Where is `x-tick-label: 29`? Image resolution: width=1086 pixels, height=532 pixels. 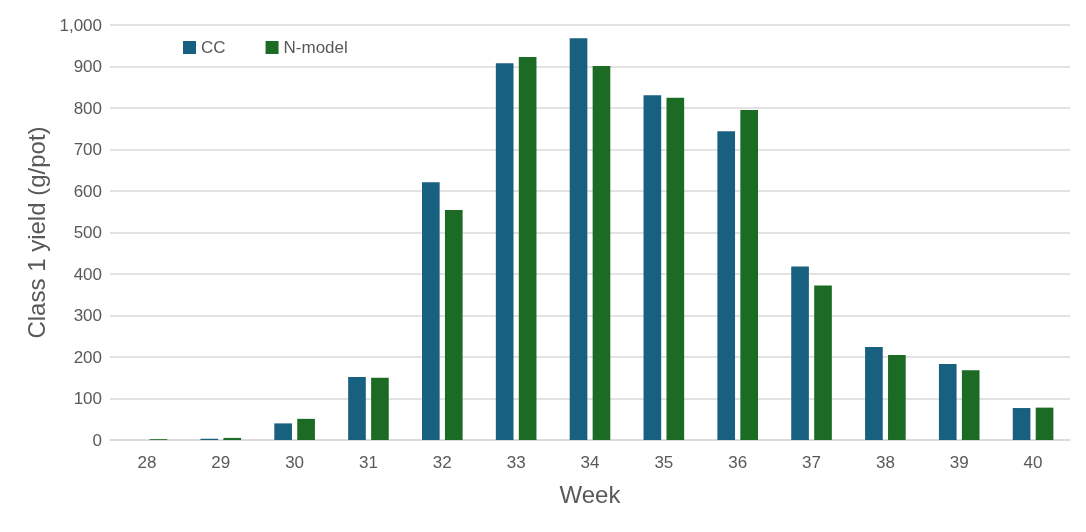
x-tick-label: 29 is located at coordinates (221, 462).